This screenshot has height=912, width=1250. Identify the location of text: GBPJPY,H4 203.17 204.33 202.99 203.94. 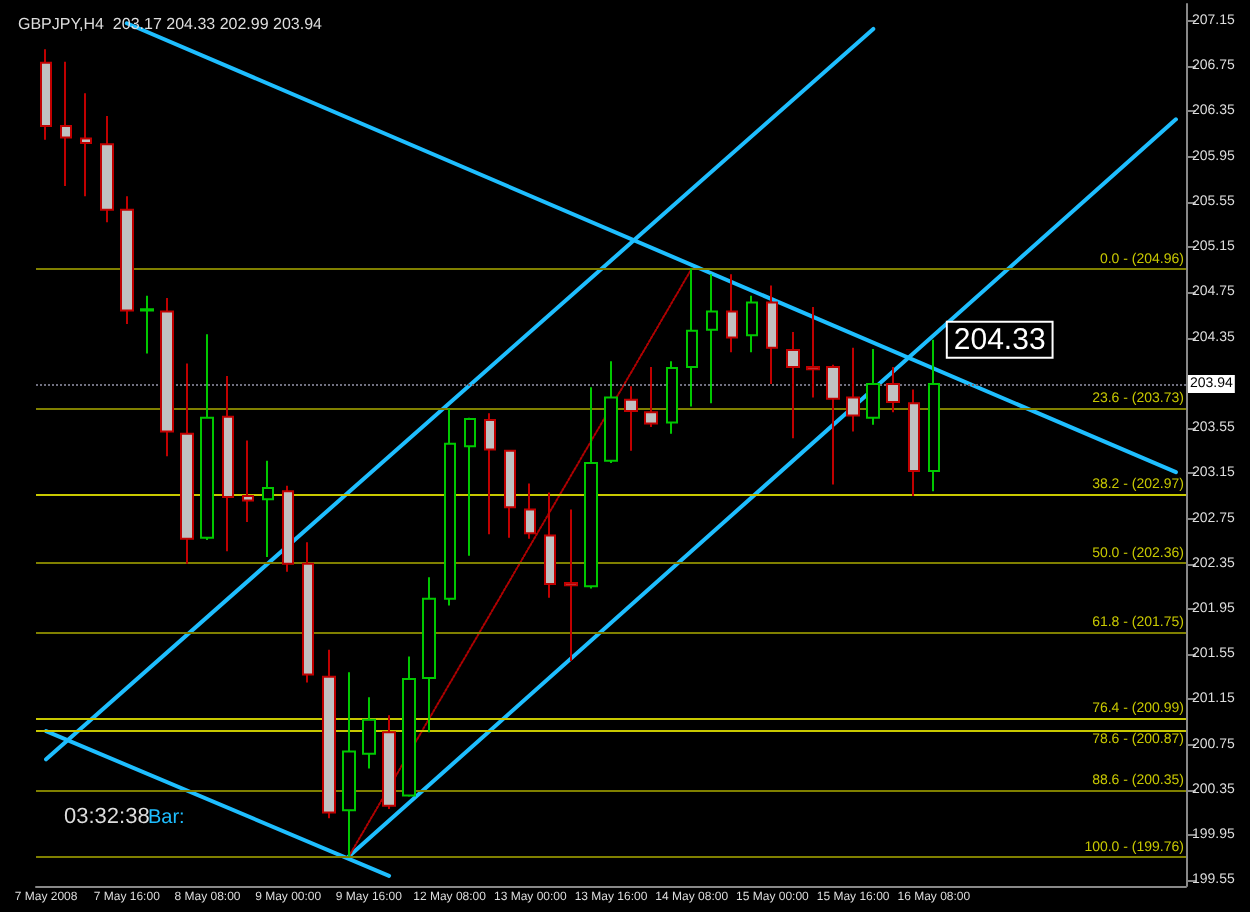
(171, 24).